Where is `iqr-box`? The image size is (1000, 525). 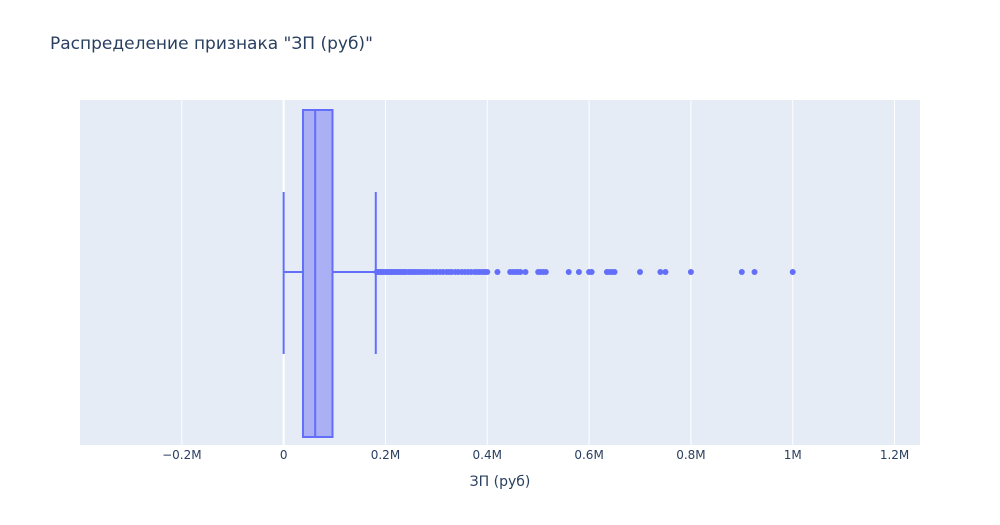
iqr-box is located at coordinates (317, 273).